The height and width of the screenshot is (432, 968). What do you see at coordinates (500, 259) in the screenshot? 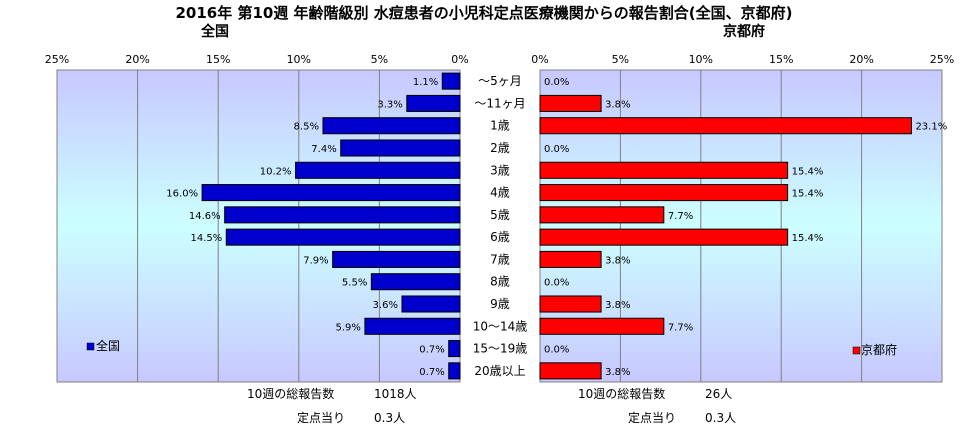
I see `category-label: 7歳` at bounding box center [500, 259].